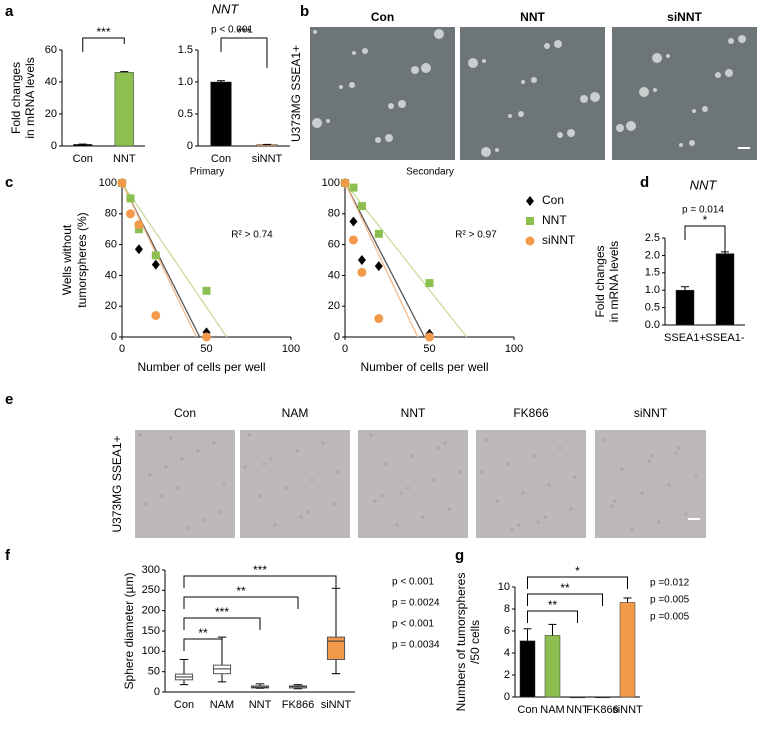  I want to click on x-tick-label: siNNT, so click(627, 710).